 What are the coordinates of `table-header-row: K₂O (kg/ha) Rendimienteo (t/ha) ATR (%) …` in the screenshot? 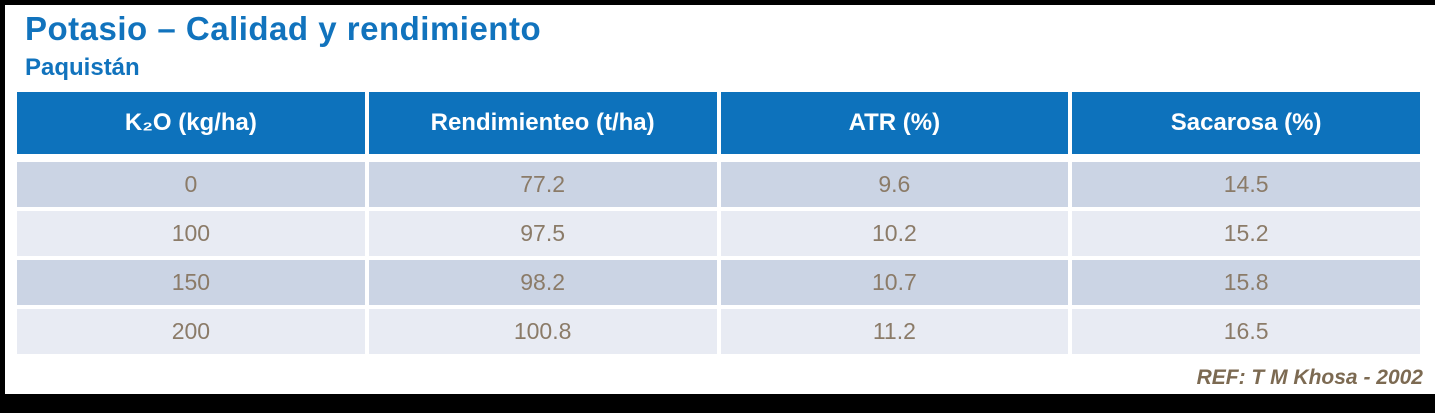 It's located at (718, 123).